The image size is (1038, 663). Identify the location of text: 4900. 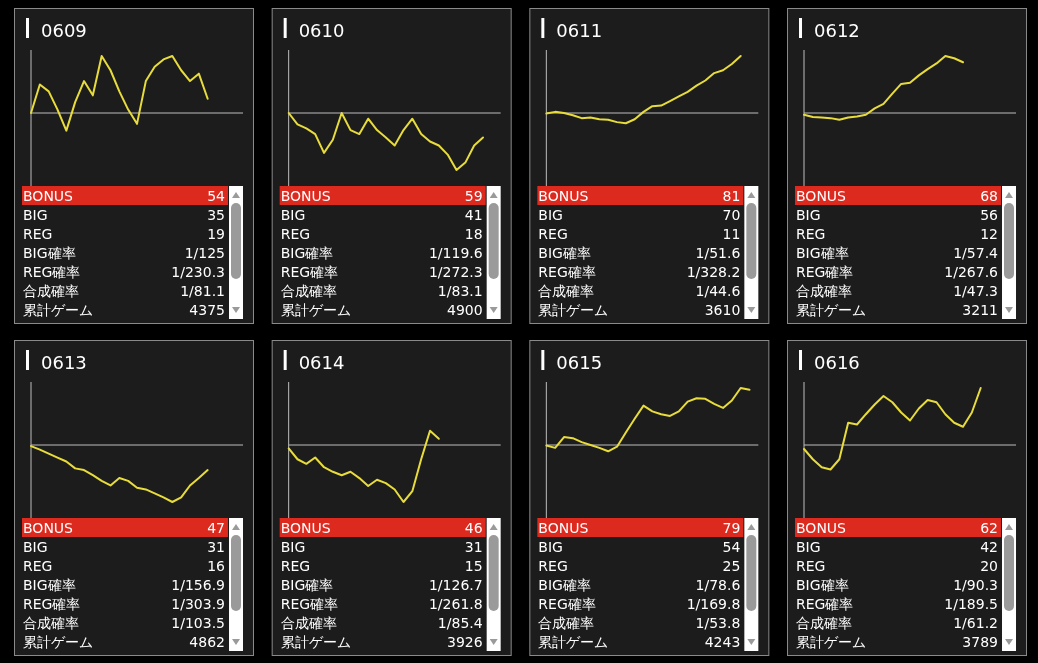
(465, 310).